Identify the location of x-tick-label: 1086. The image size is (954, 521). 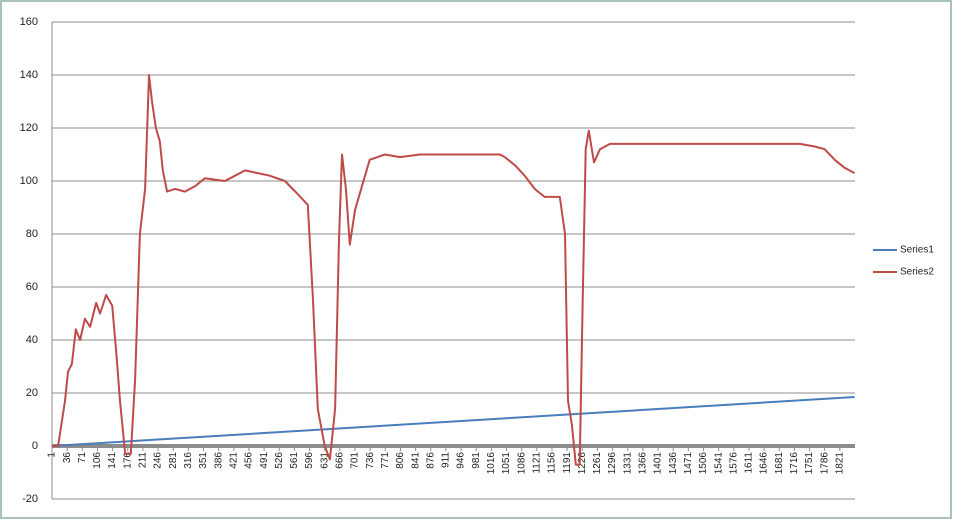
(521, 463).